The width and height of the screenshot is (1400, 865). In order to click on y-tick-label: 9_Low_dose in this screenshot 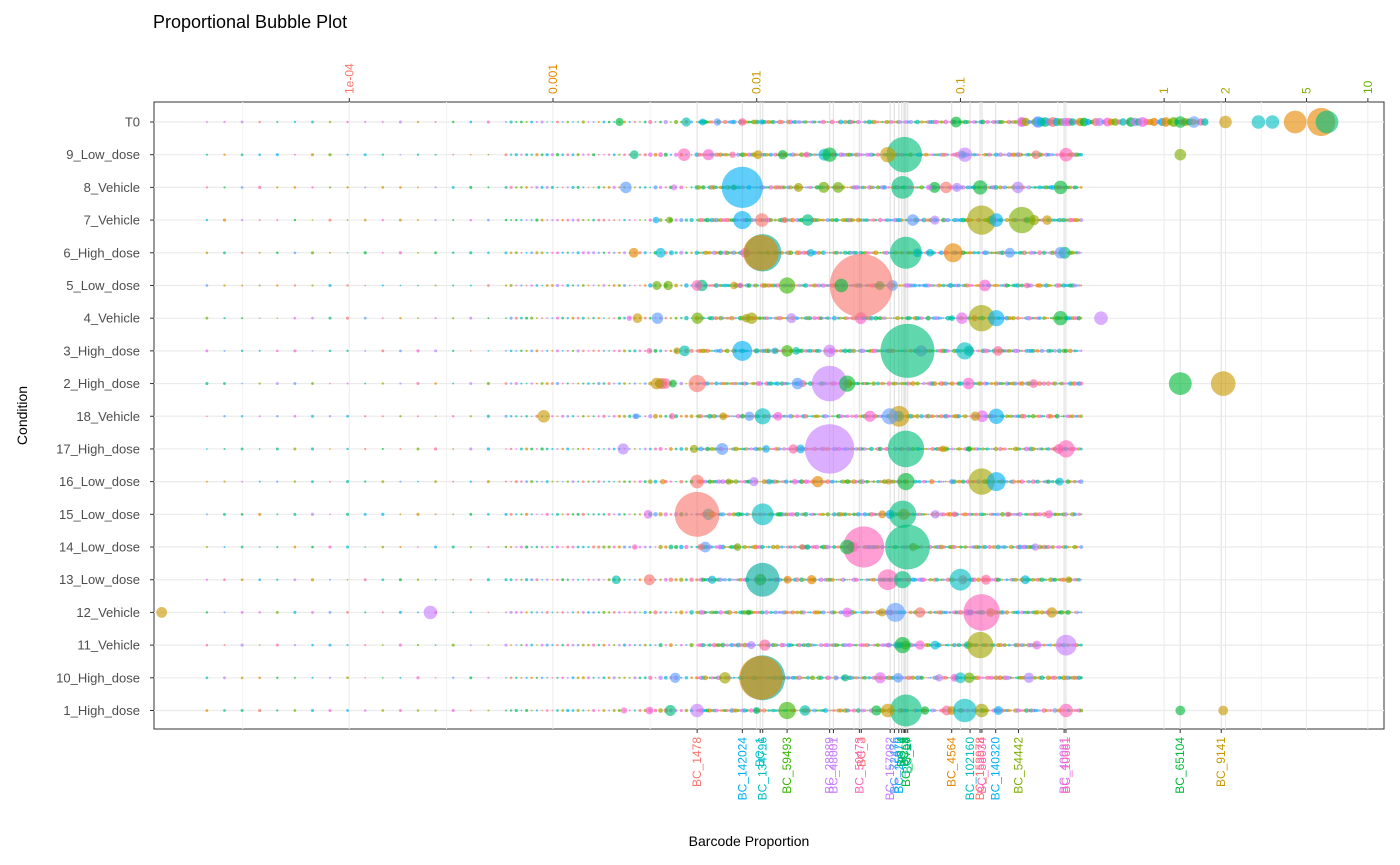, I will do `click(103, 154)`.